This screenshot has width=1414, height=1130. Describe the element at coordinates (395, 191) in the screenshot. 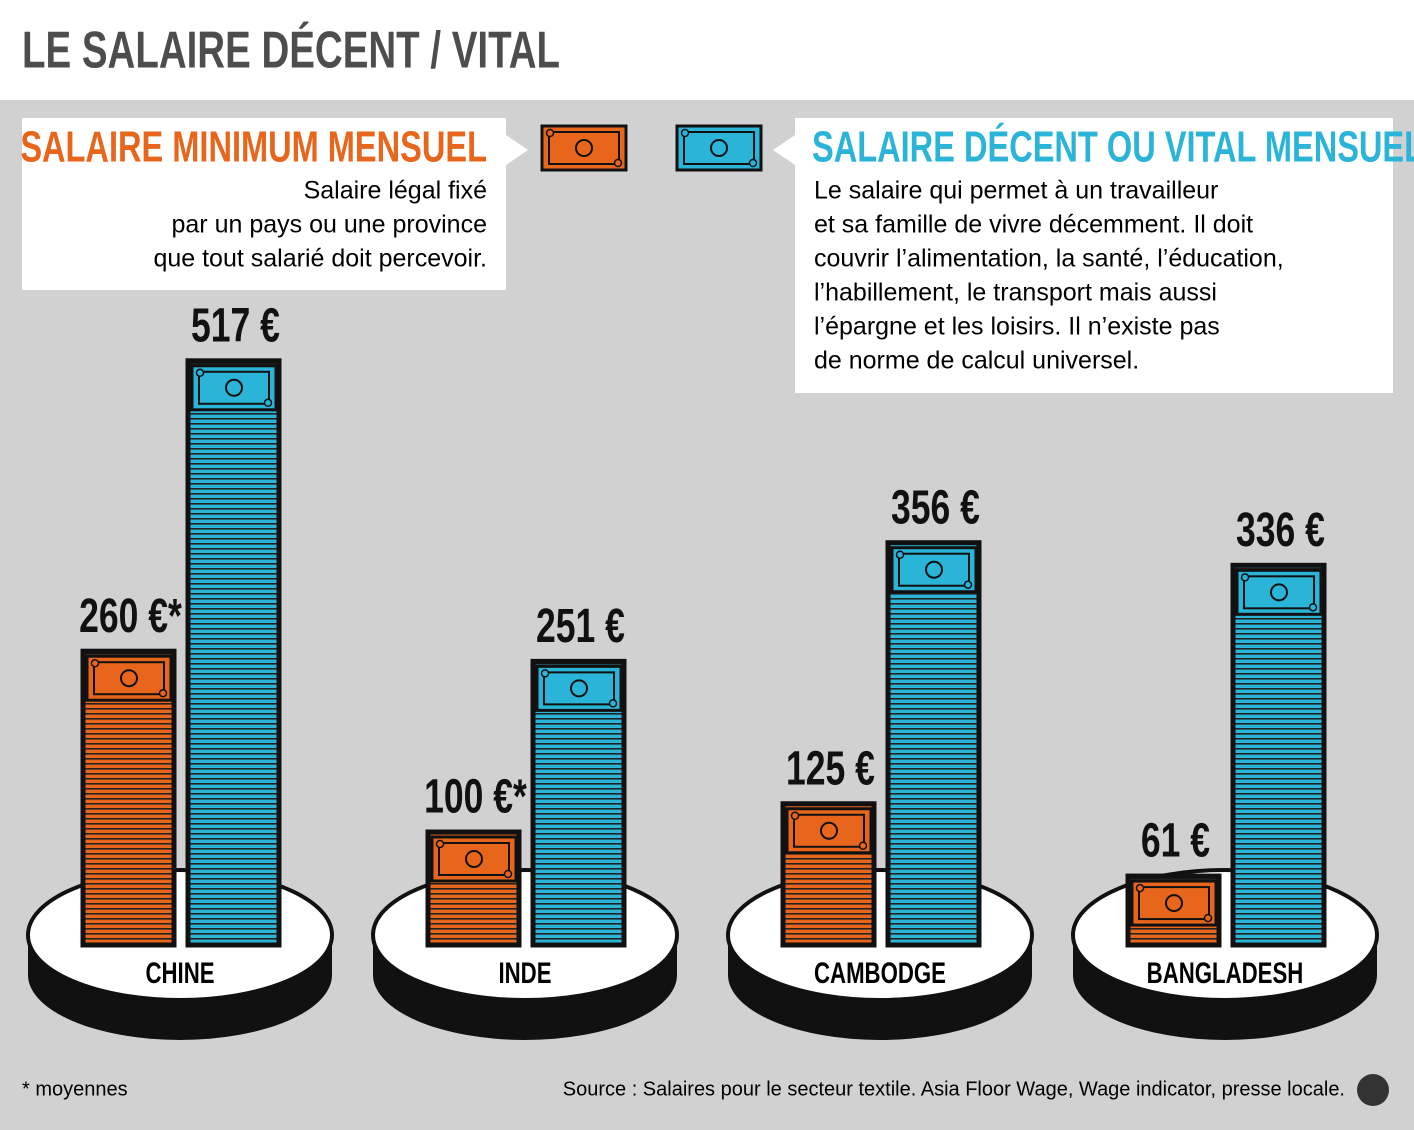

I see `legend-description: Salaire légal fixé` at that location.